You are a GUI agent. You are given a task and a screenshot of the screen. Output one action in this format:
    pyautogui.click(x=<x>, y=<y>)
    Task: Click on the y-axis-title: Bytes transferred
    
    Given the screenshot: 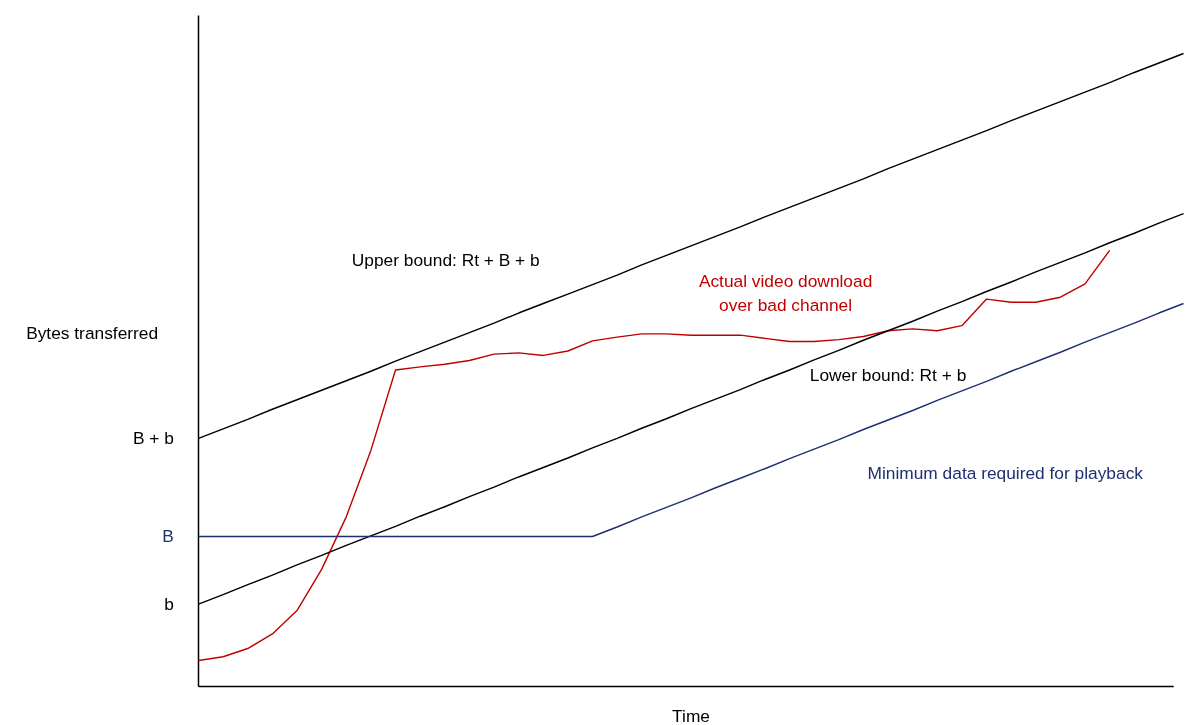 What is the action you would take?
    pyautogui.click(x=92, y=333)
    